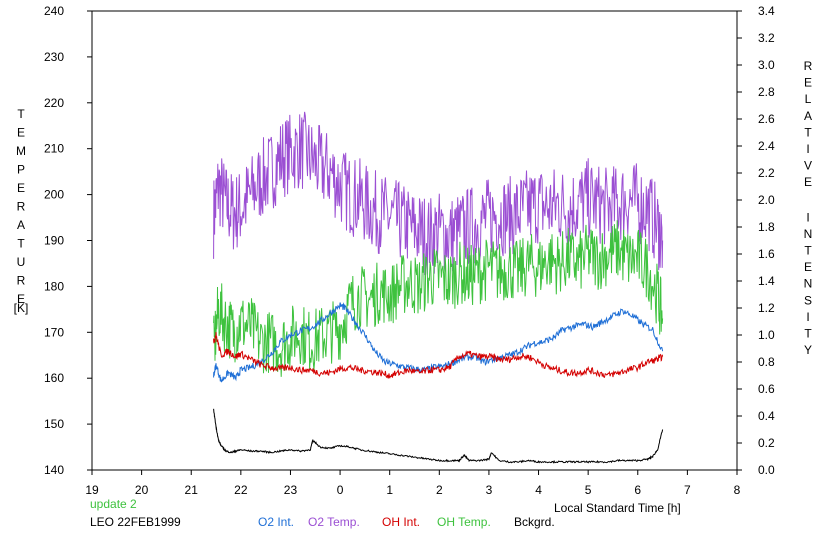 The image size is (828, 535). I want to click on right-tick-label: 2.2, so click(766, 173).